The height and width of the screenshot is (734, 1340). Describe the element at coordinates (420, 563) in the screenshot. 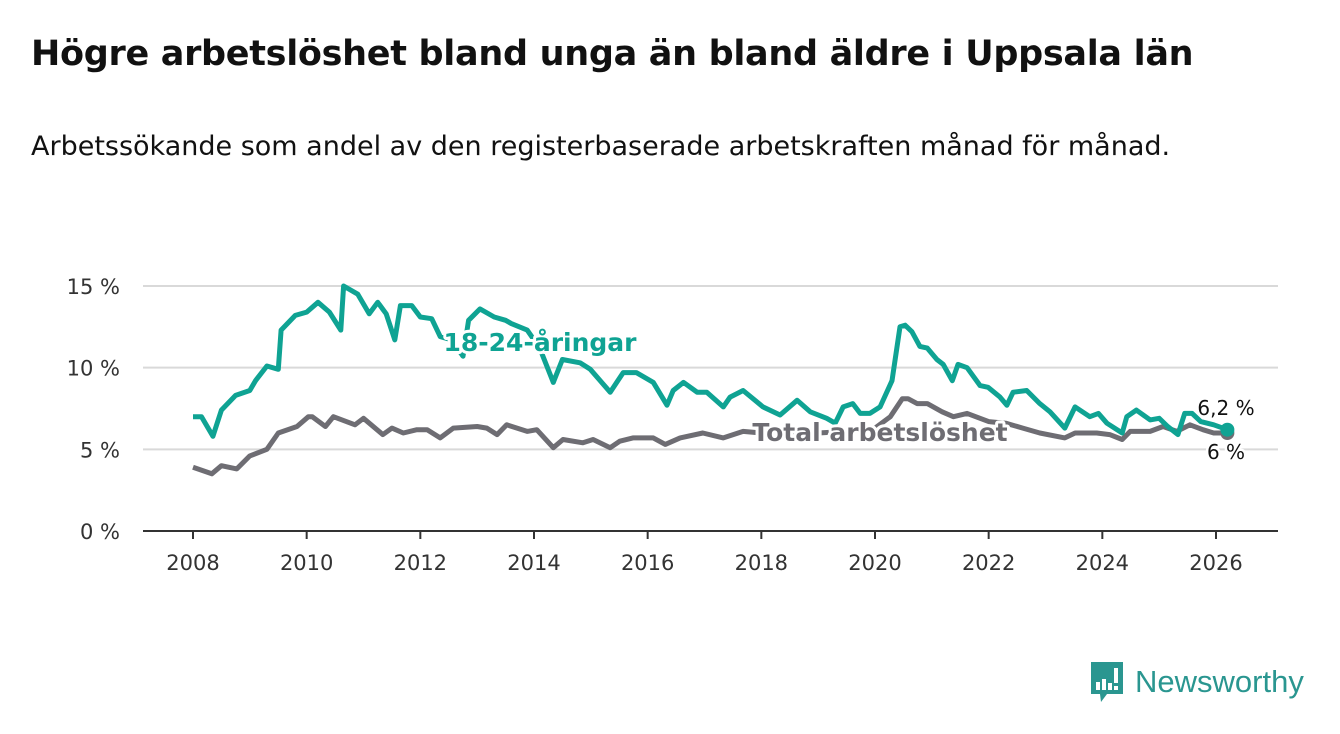

I see `x-tick-label: 2012` at that location.